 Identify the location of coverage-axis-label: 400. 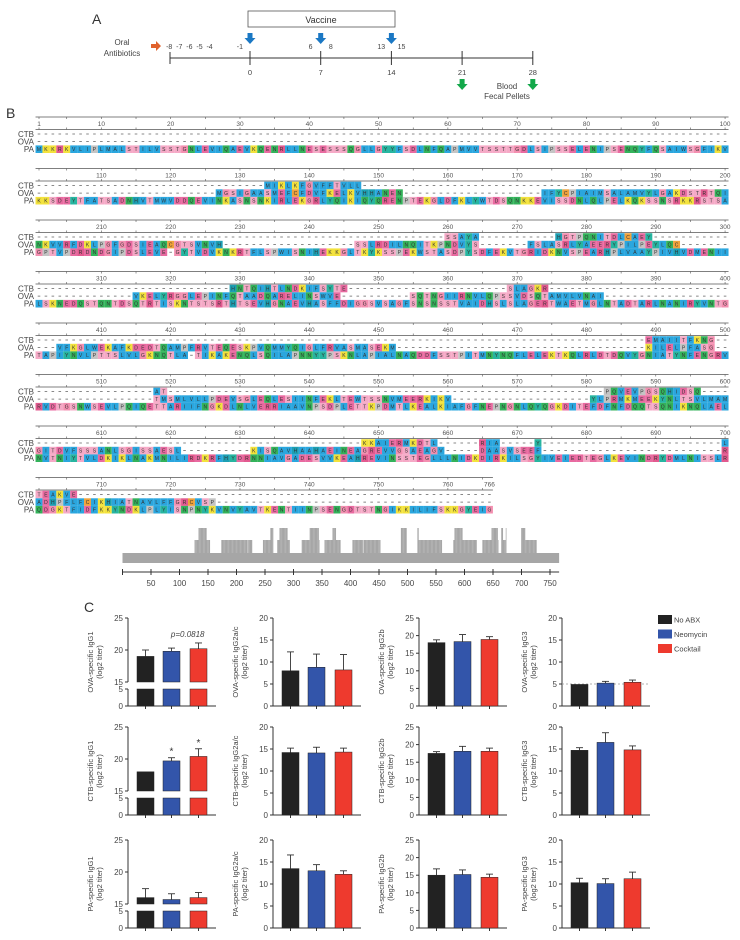
(351, 583).